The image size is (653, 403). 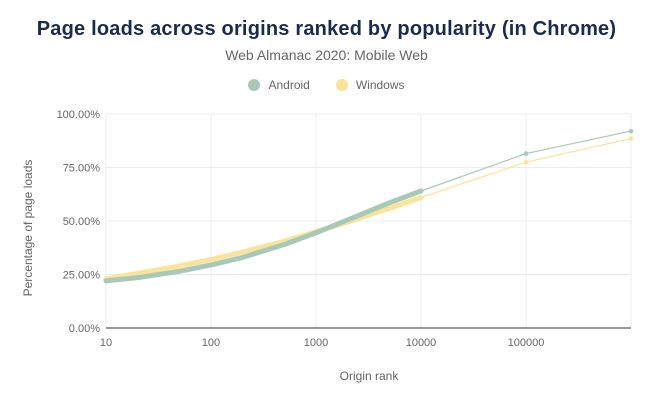 What do you see at coordinates (326, 55) in the screenshot?
I see `chart-subtitle: Web Almanac 2020: Mobile Web` at bounding box center [326, 55].